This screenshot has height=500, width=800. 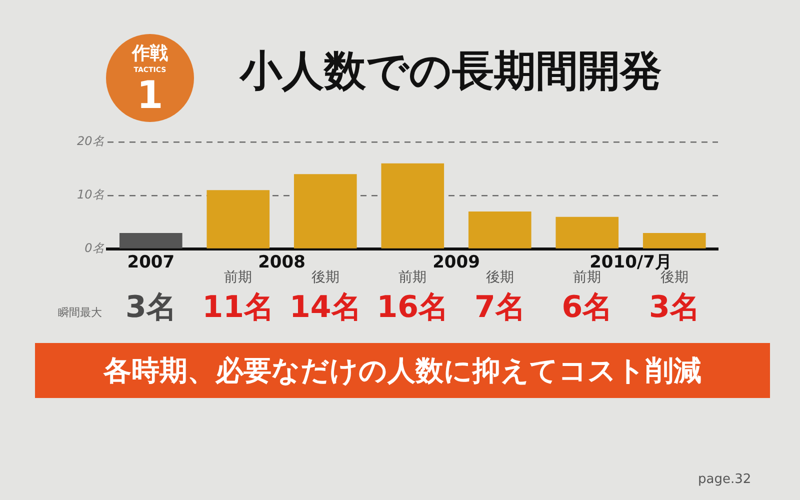 I want to click on y-tick-label: 20名, so click(x=90, y=141).